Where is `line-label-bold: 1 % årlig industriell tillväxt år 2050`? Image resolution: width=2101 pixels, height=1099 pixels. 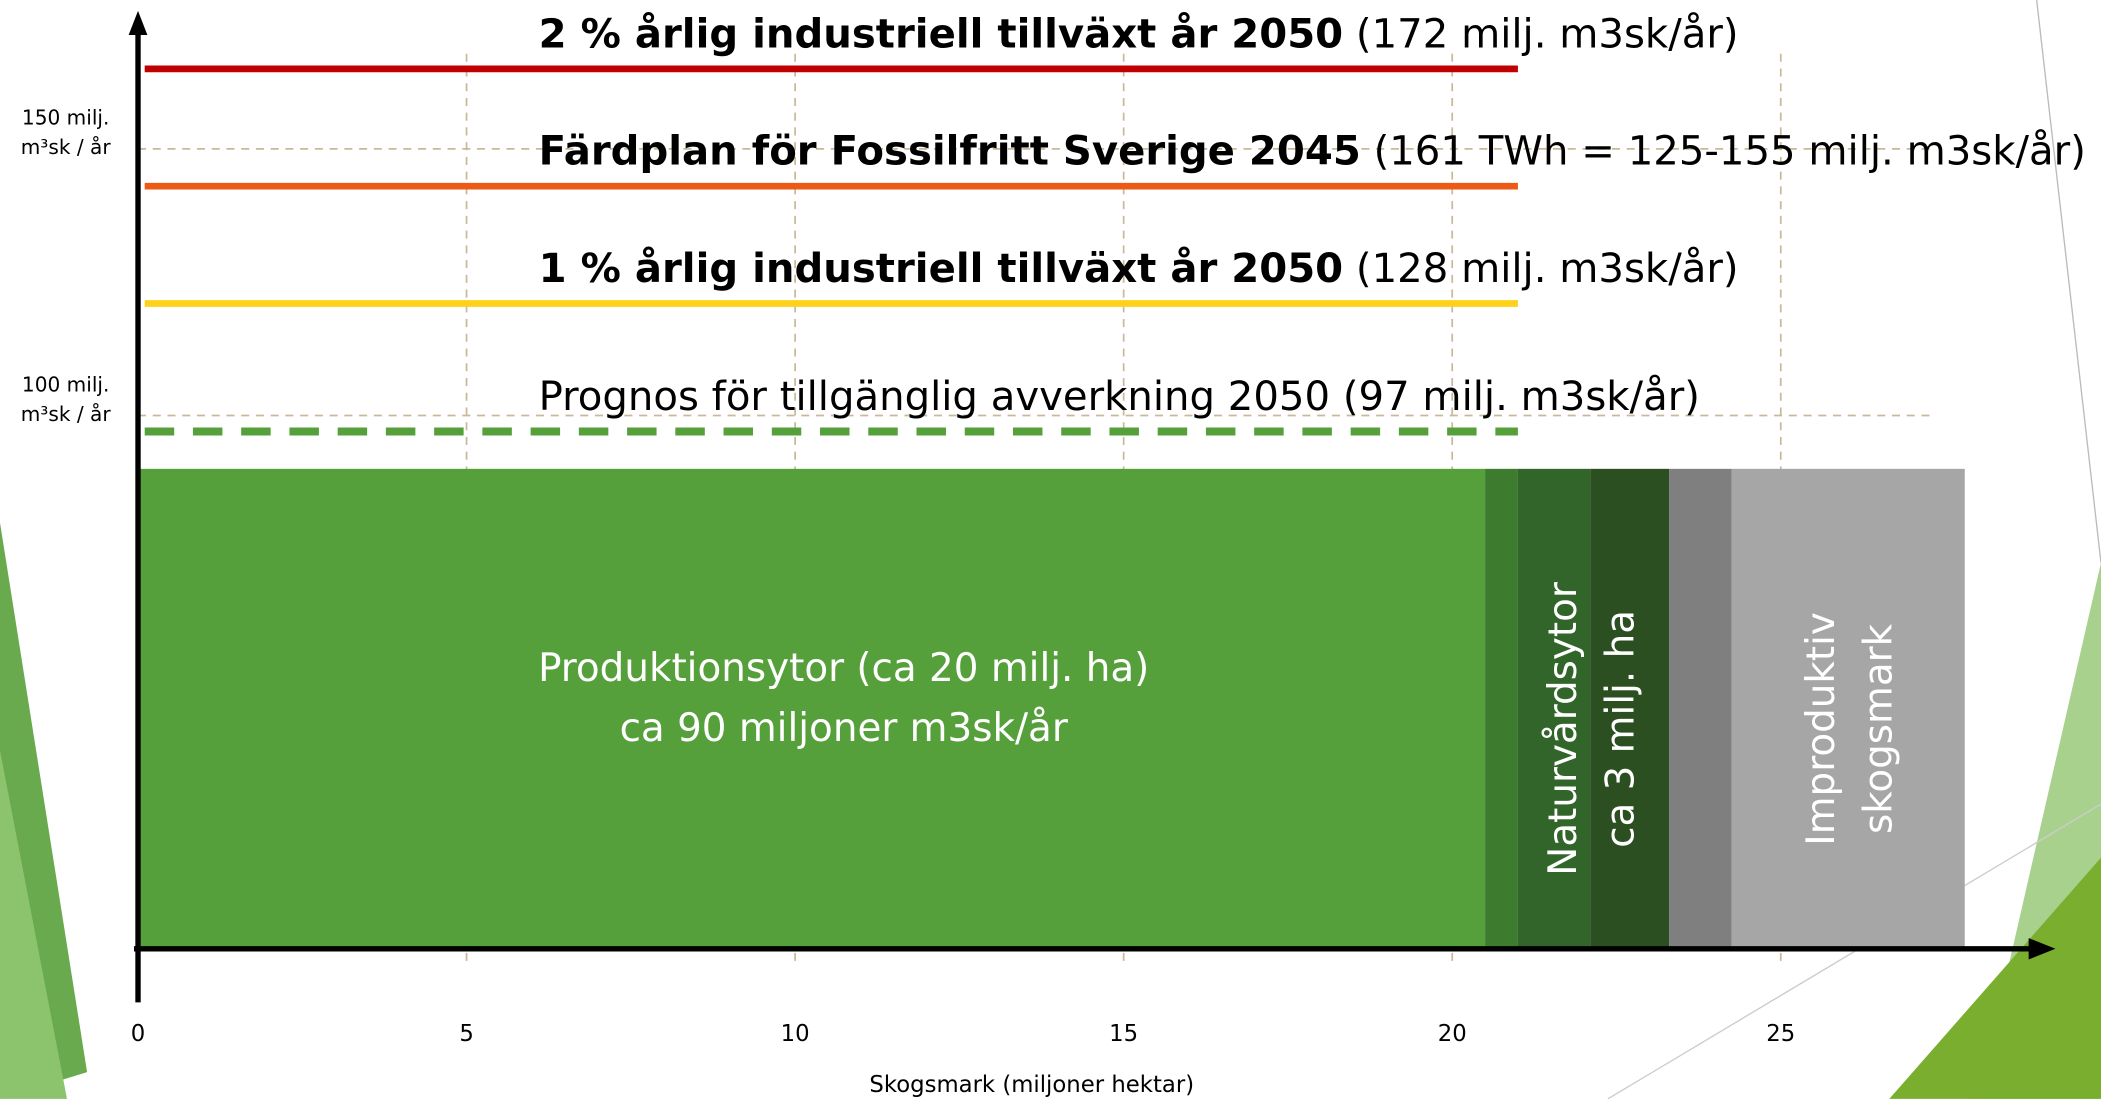 line-label-bold: 1 % årlig industriell tillväxt år 2050 is located at coordinates (941, 268).